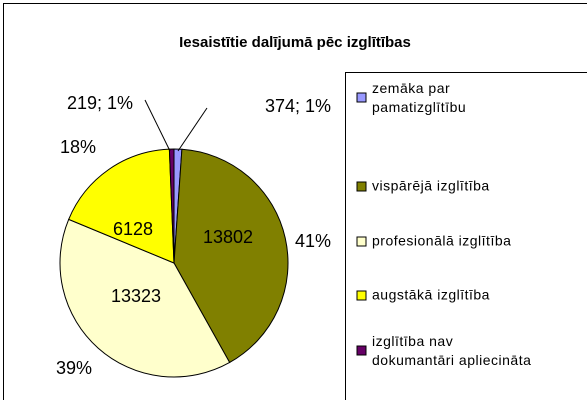  What do you see at coordinates (228, 237) in the screenshot?
I see `data-label: 13802` at bounding box center [228, 237].